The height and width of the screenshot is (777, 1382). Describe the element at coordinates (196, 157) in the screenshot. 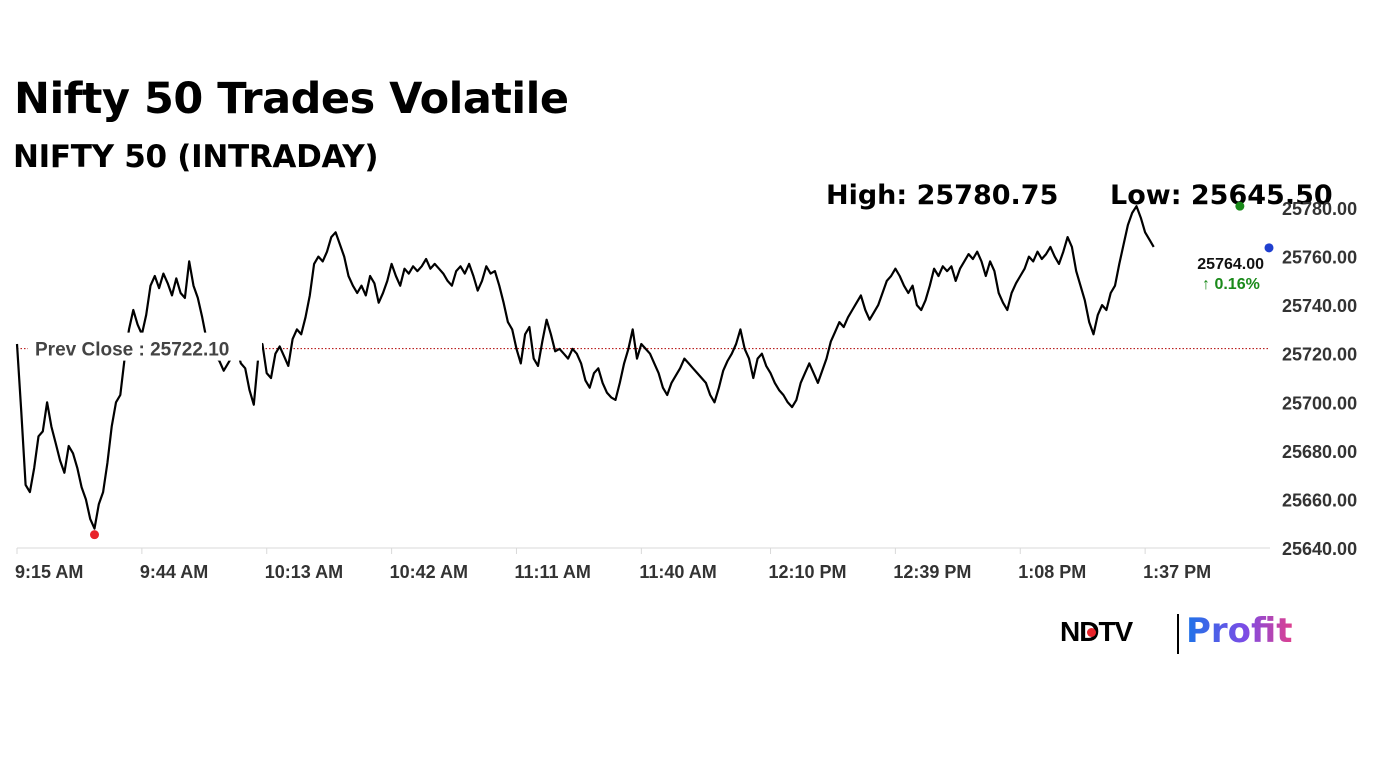

I see `chart-title: NIFTY 50 (INTRADAY)` at that location.